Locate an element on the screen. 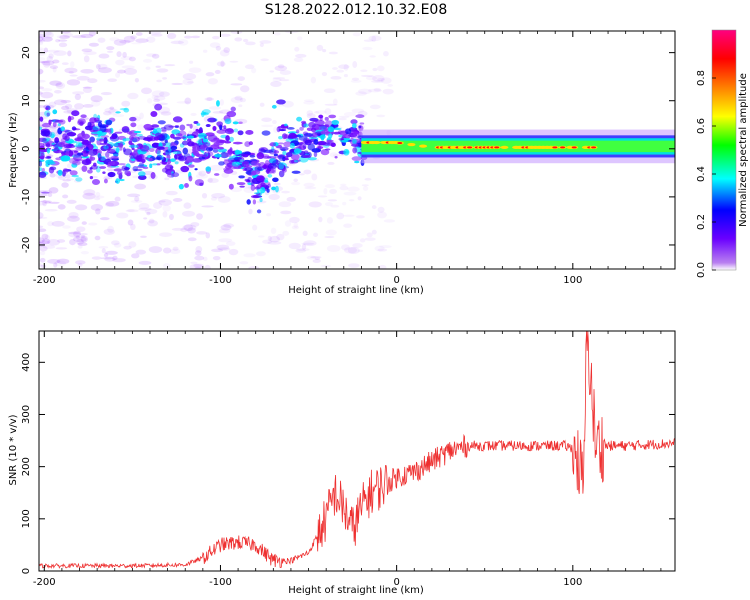 The image size is (750, 600). spectrogram-ytick-label: -20 is located at coordinates (26, 245).